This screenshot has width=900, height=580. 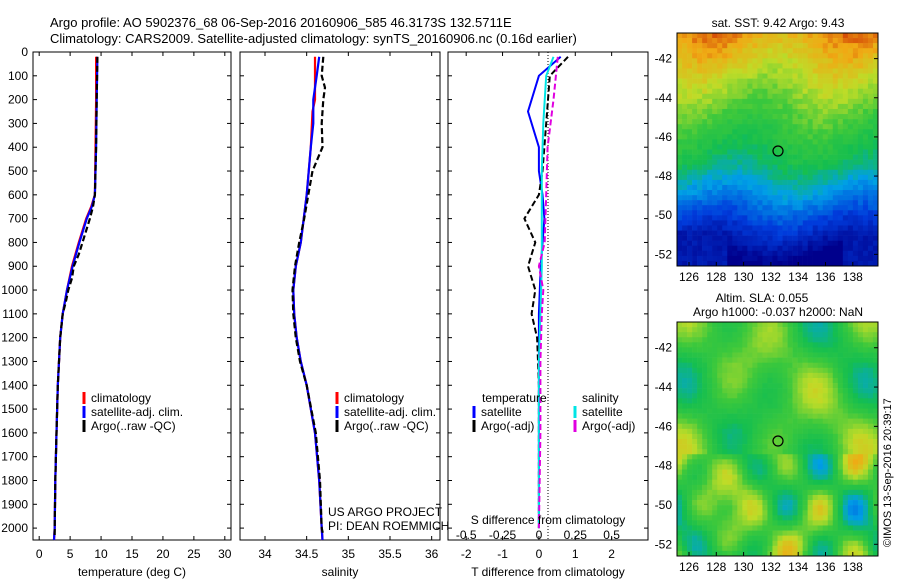 I want to click on x-tick-label: 2, so click(x=611, y=554).